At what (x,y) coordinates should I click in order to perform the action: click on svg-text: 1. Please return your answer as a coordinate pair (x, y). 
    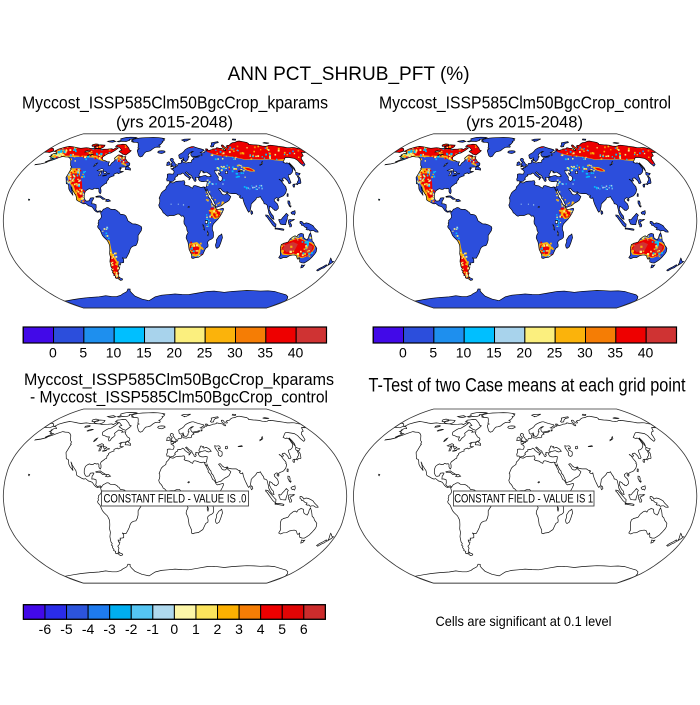
    Looking at the image, I should click on (196, 629).